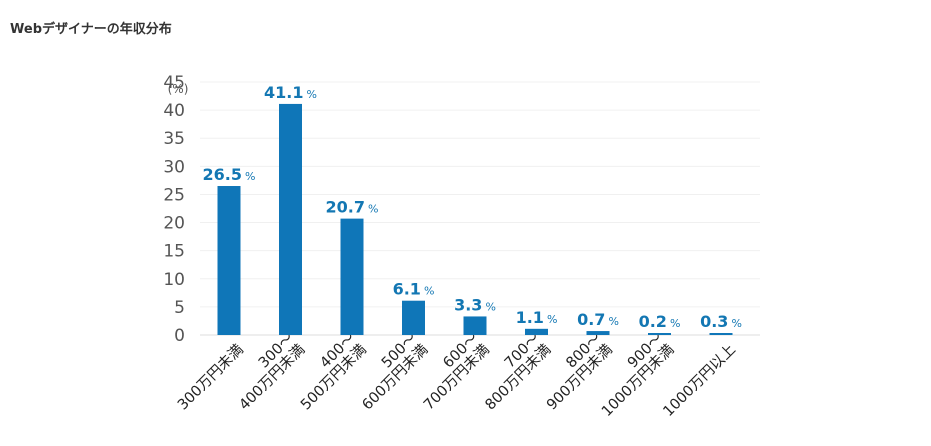  Describe the element at coordinates (456, 371) in the screenshot. I see `x-tick-label: 600～700万円未満` at that location.